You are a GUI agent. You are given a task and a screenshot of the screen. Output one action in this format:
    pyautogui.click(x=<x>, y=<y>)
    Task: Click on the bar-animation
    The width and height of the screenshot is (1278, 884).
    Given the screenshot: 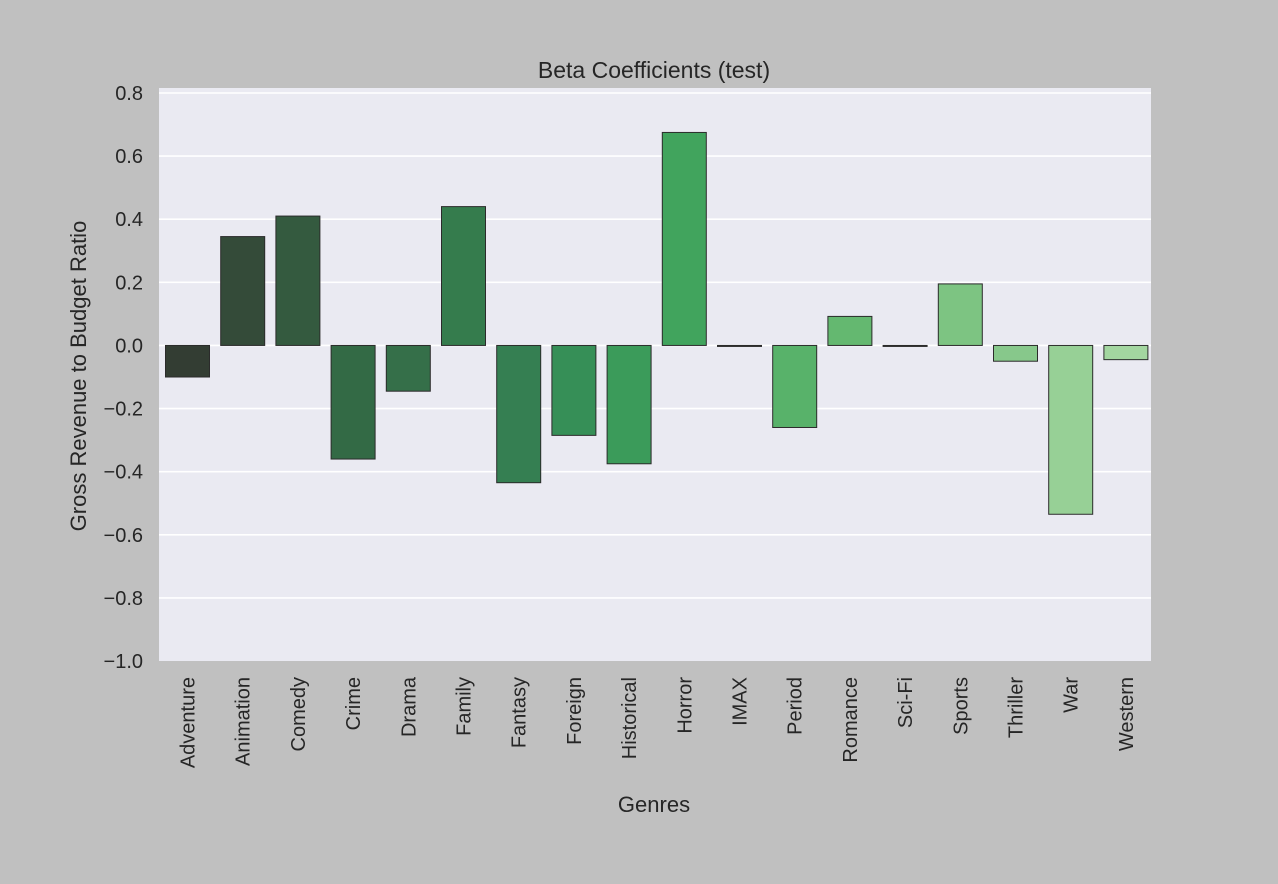 What is the action you would take?
    pyautogui.click(x=243, y=291)
    